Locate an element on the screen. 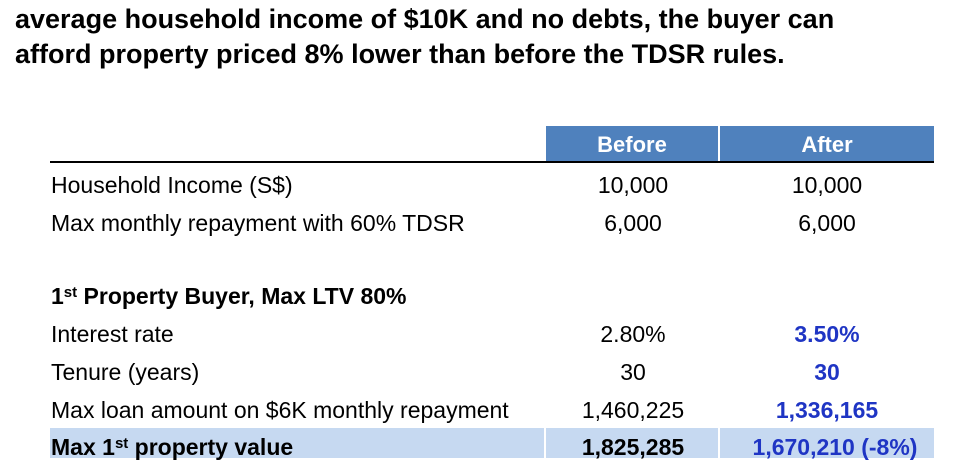 This screenshot has width=980, height=462. max-loan-amount-after: 1,336,165 is located at coordinates (827, 410).